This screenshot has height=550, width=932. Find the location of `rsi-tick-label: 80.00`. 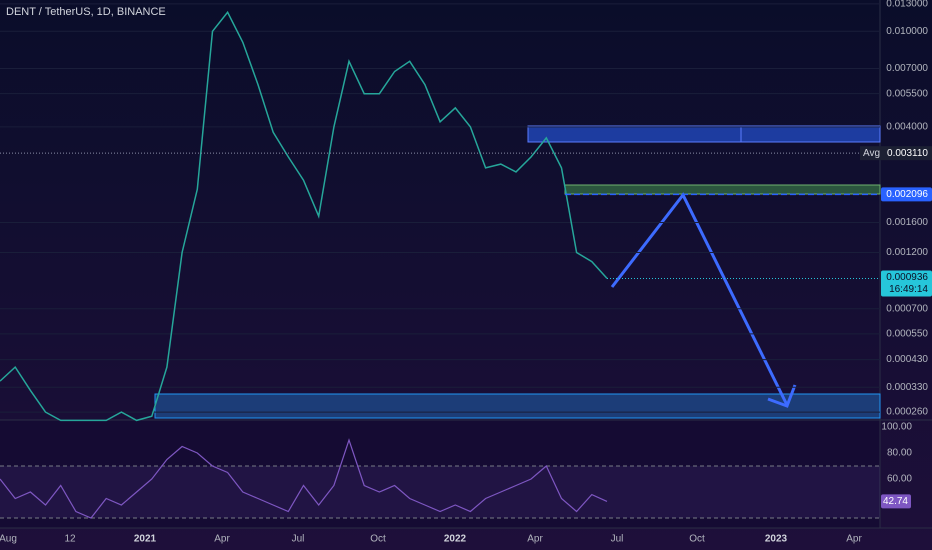

rsi-tick-label: 80.00 is located at coordinates (899, 453).